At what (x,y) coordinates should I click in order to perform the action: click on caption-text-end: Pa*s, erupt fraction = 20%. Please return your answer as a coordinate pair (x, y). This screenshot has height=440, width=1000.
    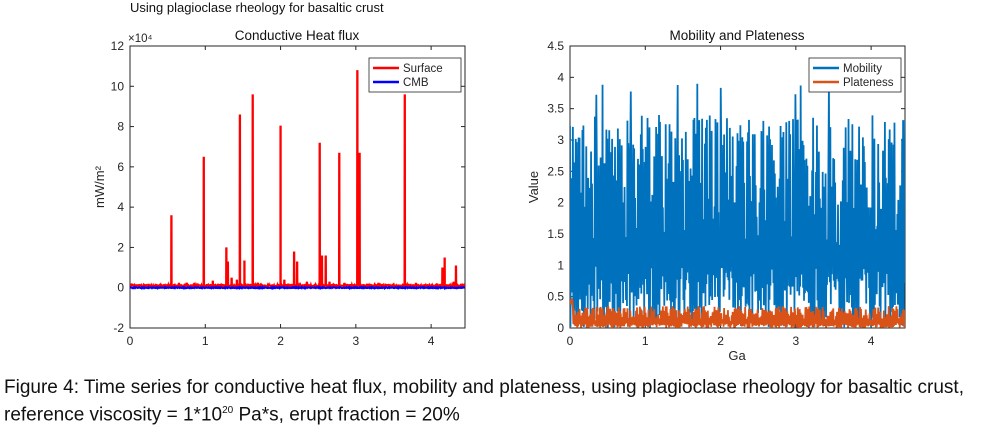
    Looking at the image, I should click on (346, 415).